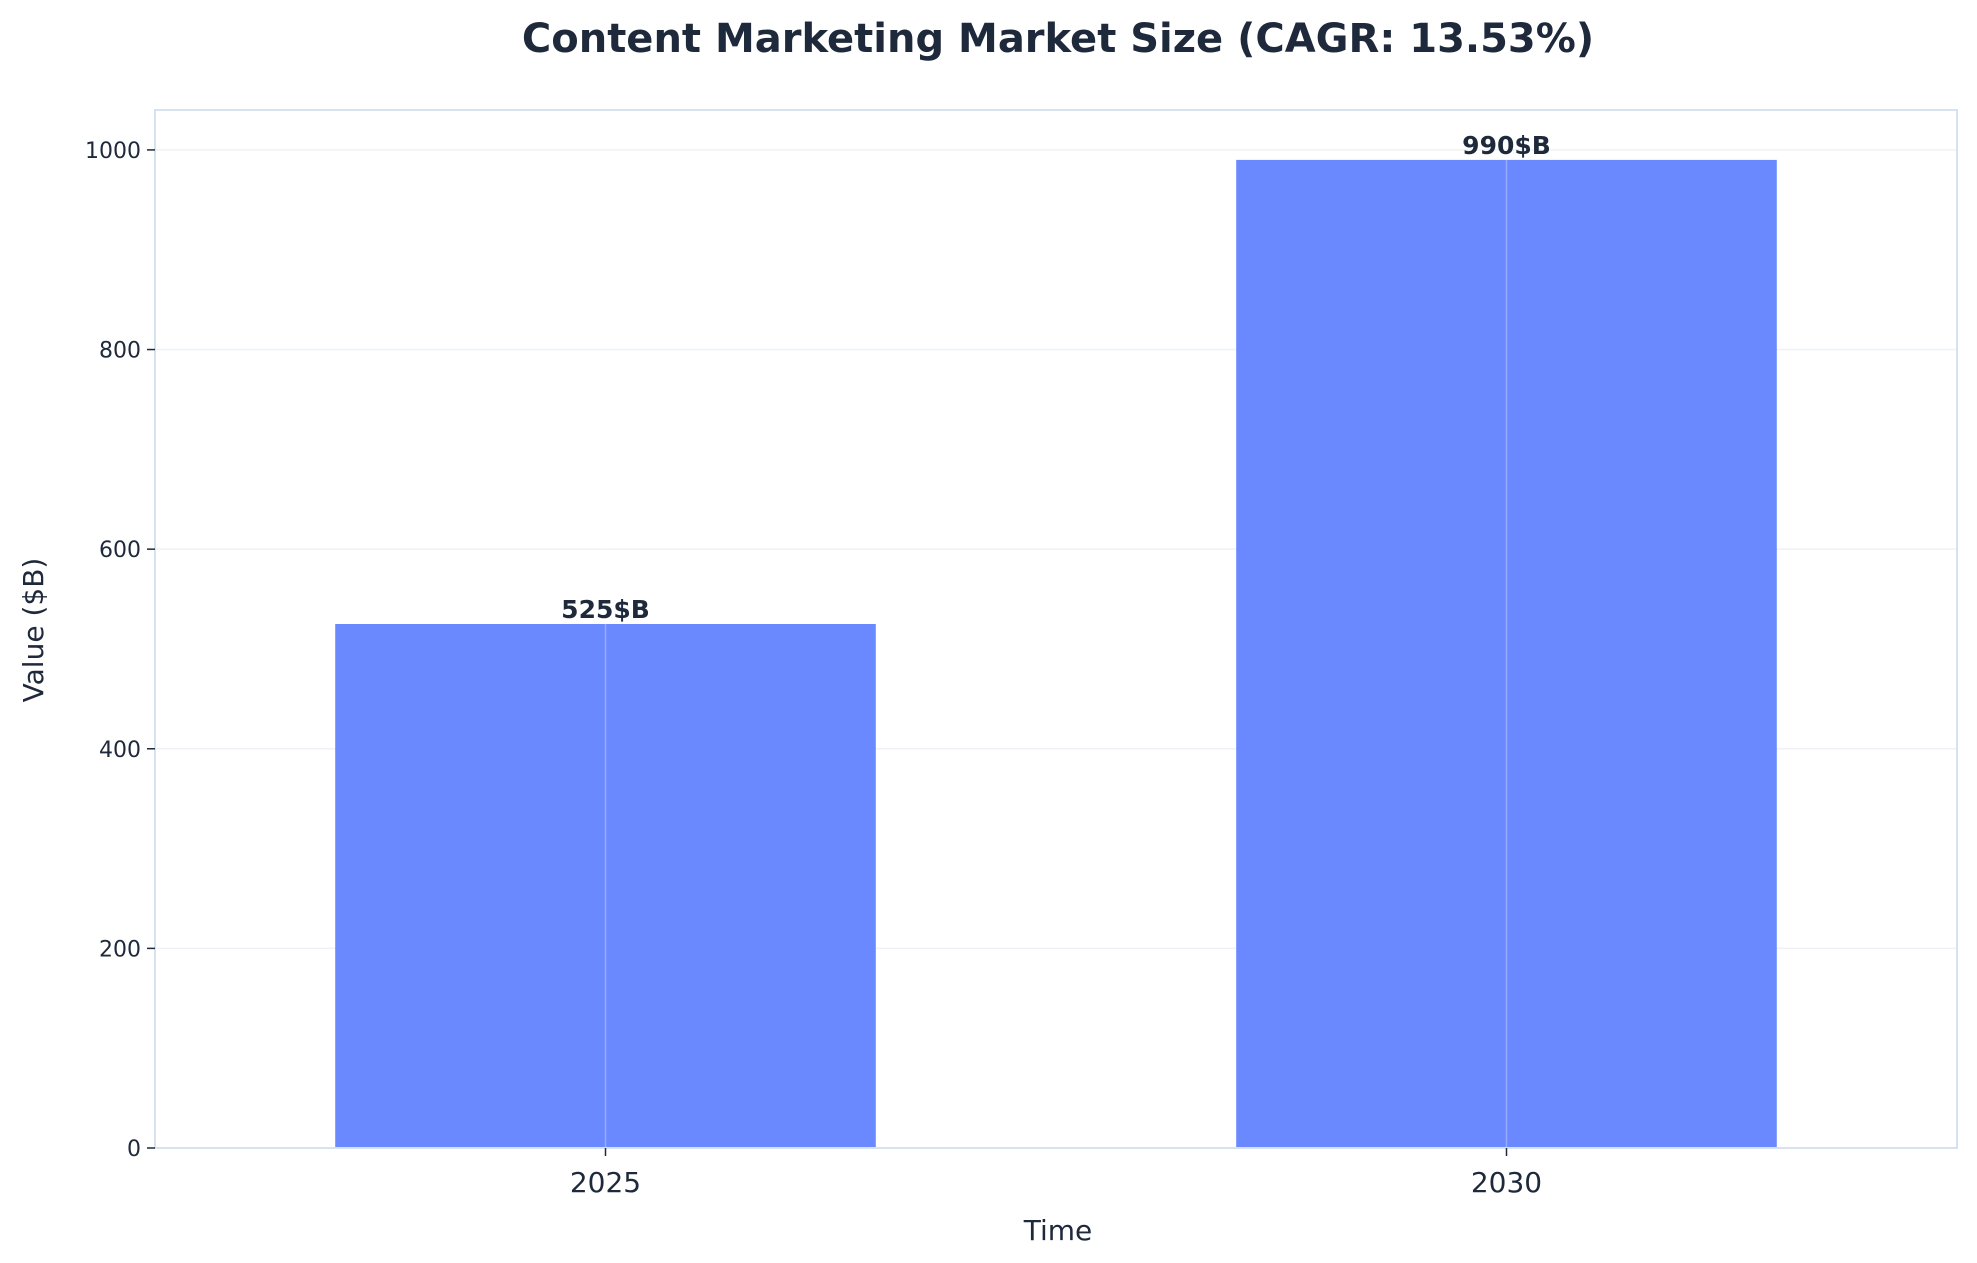 This screenshot has width=1977, height=1263. What do you see at coordinates (120, 550) in the screenshot?
I see `y-tick-label: 600` at bounding box center [120, 550].